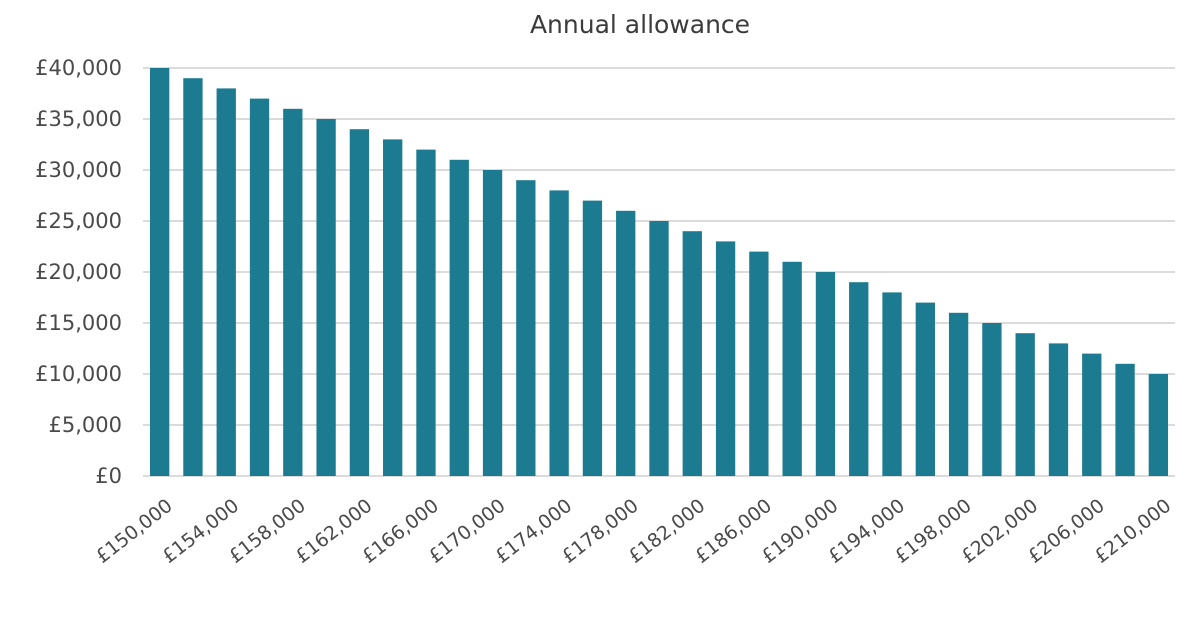  Describe the element at coordinates (78, 374) in the screenshot. I see `y-tick-label: £10,000` at that location.